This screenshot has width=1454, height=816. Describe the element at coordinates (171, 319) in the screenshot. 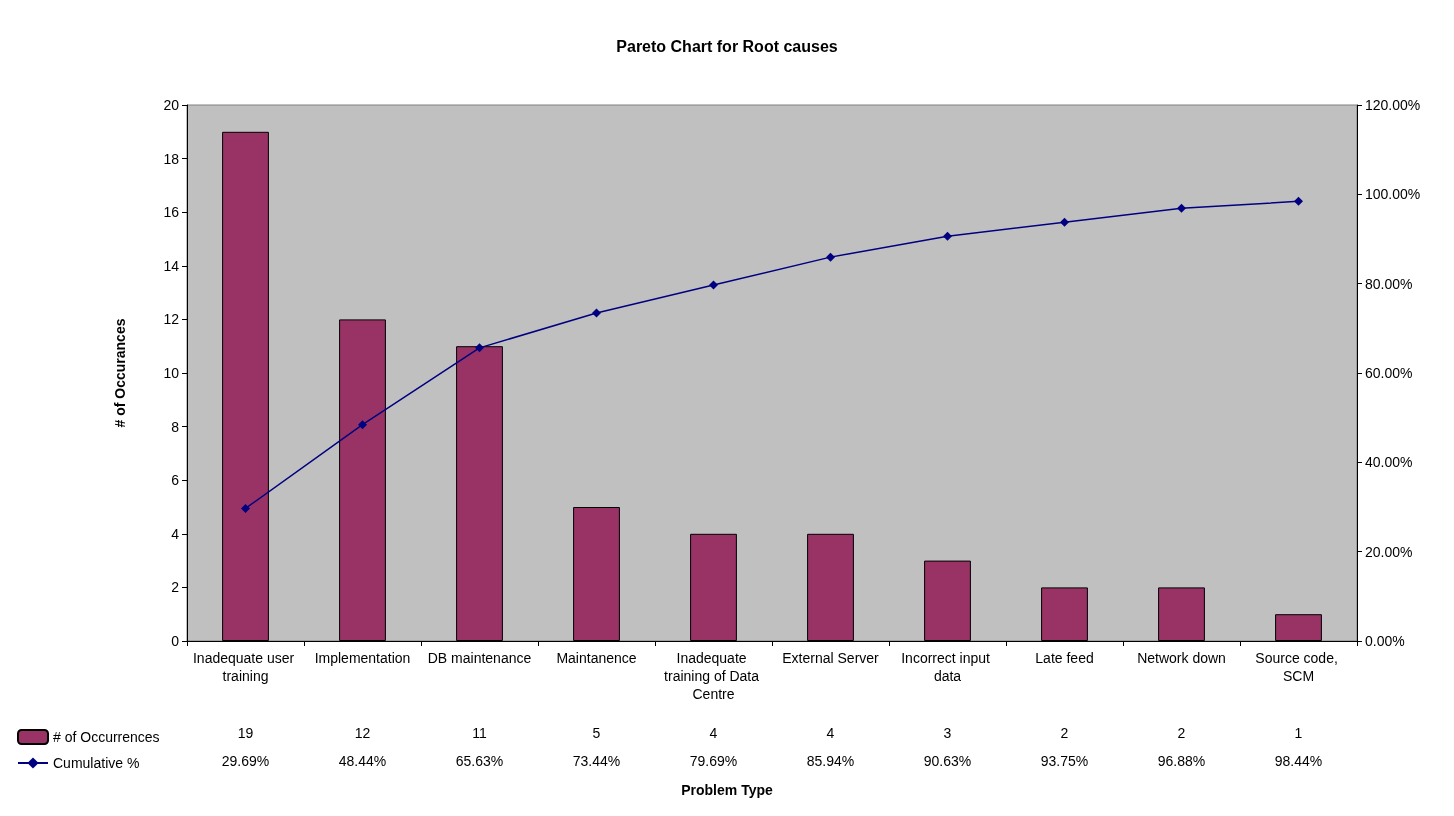

I see `y-tick-label: 12` at that location.